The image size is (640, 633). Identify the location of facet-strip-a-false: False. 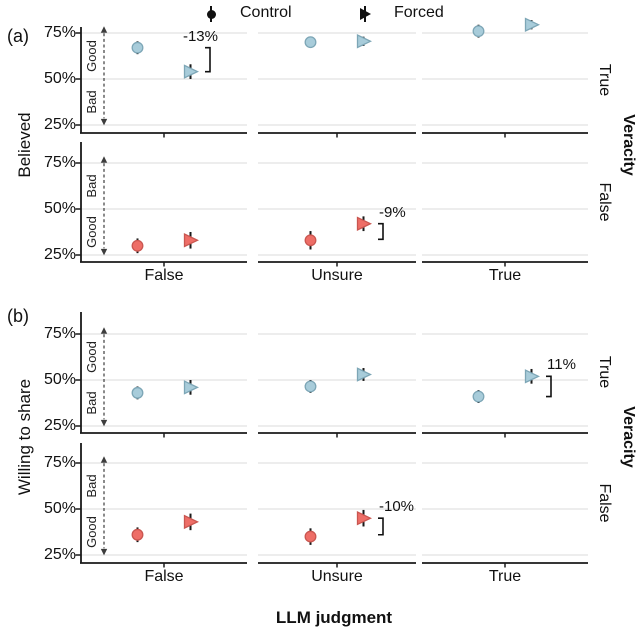
(604, 202).